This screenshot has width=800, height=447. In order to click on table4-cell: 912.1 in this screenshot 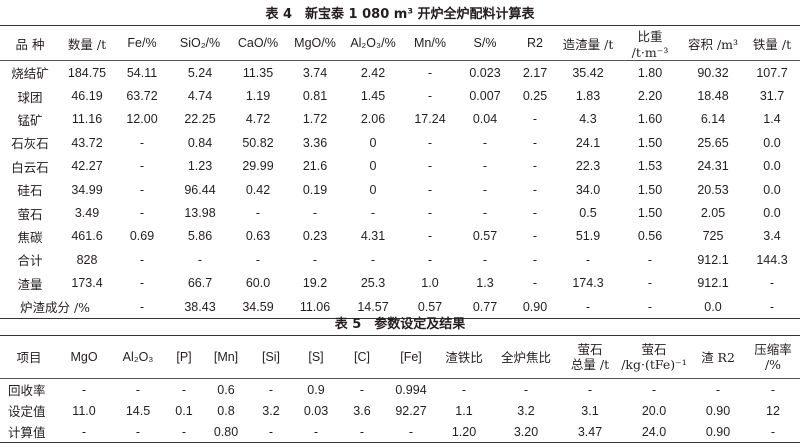, I will do `click(713, 259)`.